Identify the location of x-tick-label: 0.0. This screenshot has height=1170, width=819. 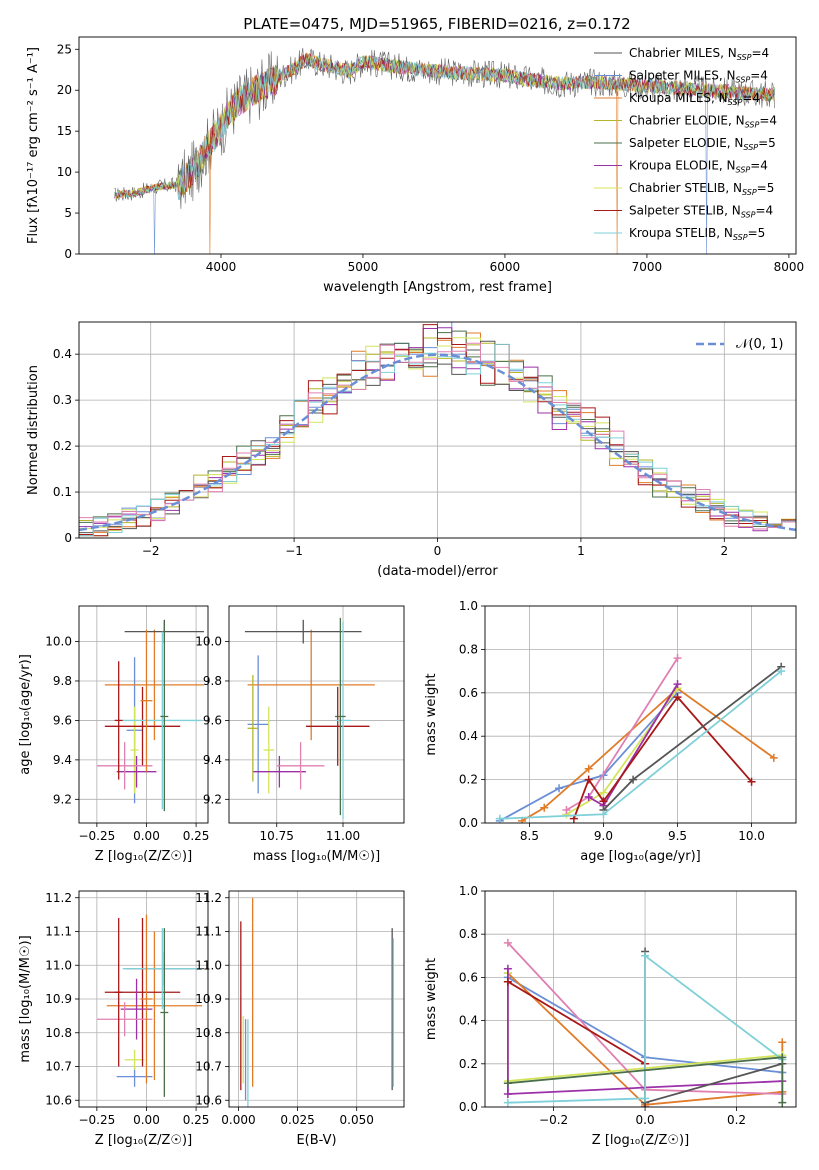
(645, 1120).